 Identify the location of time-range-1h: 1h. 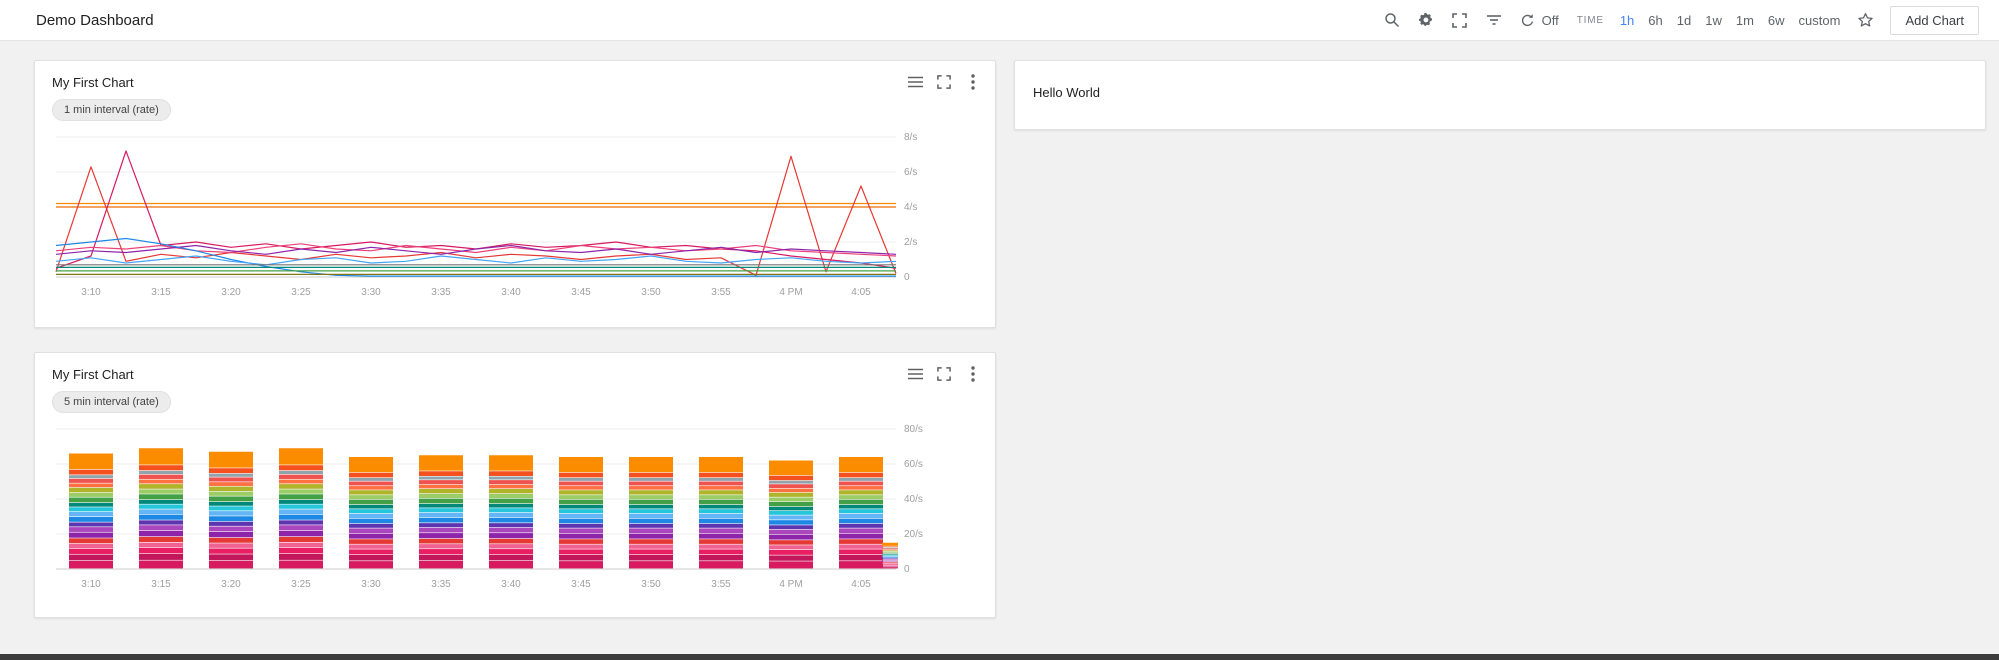
(1627, 20).